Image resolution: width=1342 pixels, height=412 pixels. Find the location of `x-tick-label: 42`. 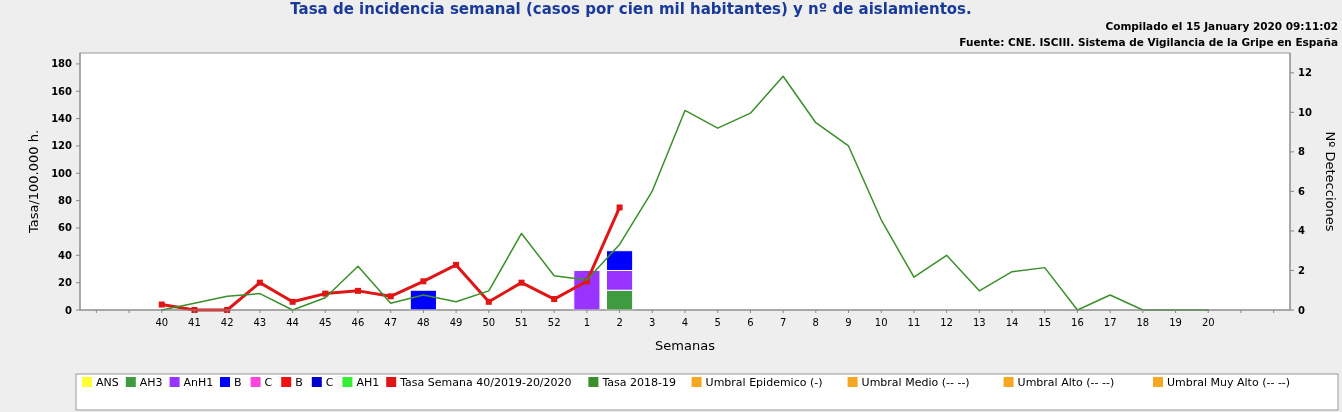

x-tick-label: 42 is located at coordinates (227, 322).